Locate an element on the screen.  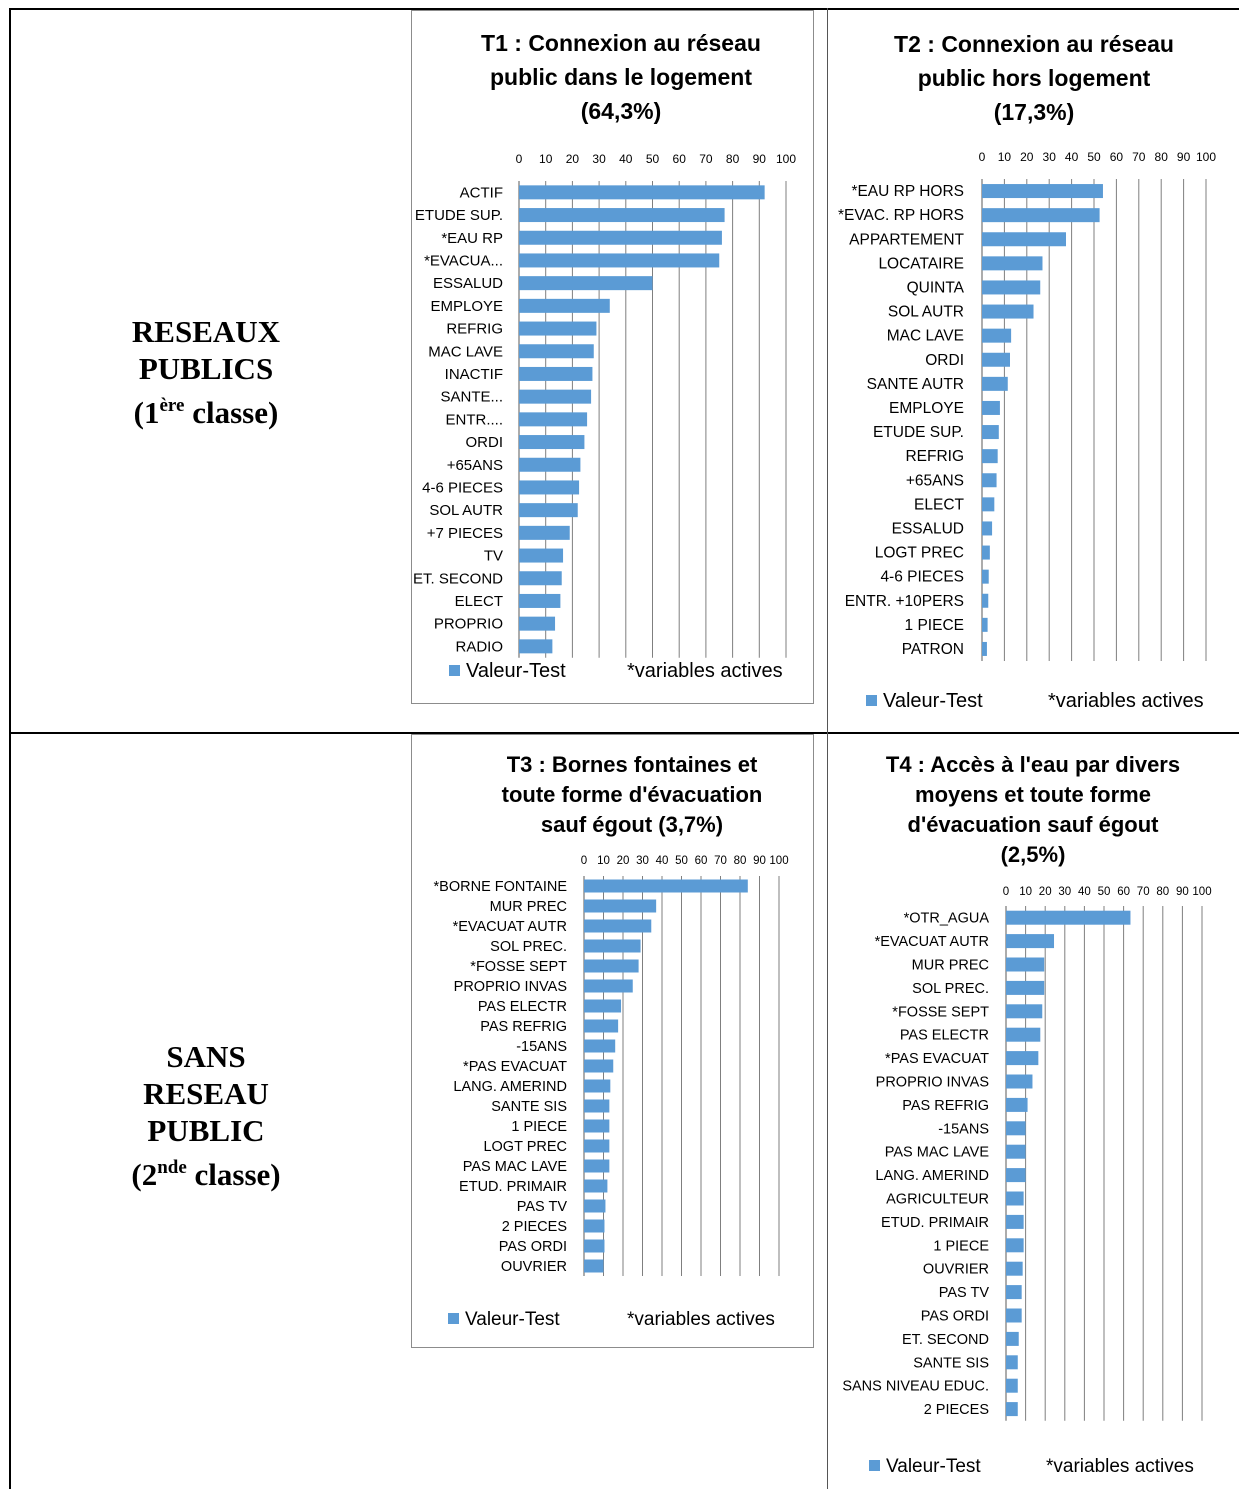
class-number: 1 is located at coordinates (152, 412).